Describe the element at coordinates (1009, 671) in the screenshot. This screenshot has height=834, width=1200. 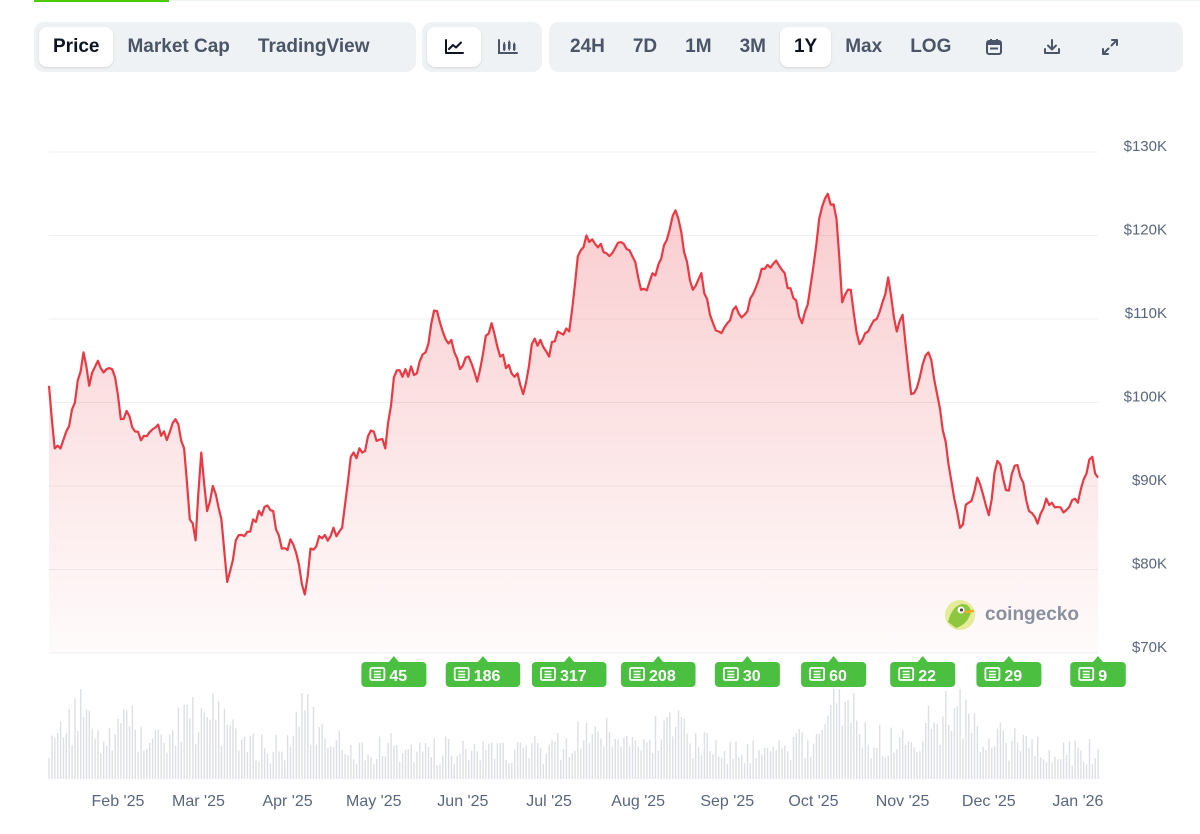
I see `news-badge: 29` at that location.